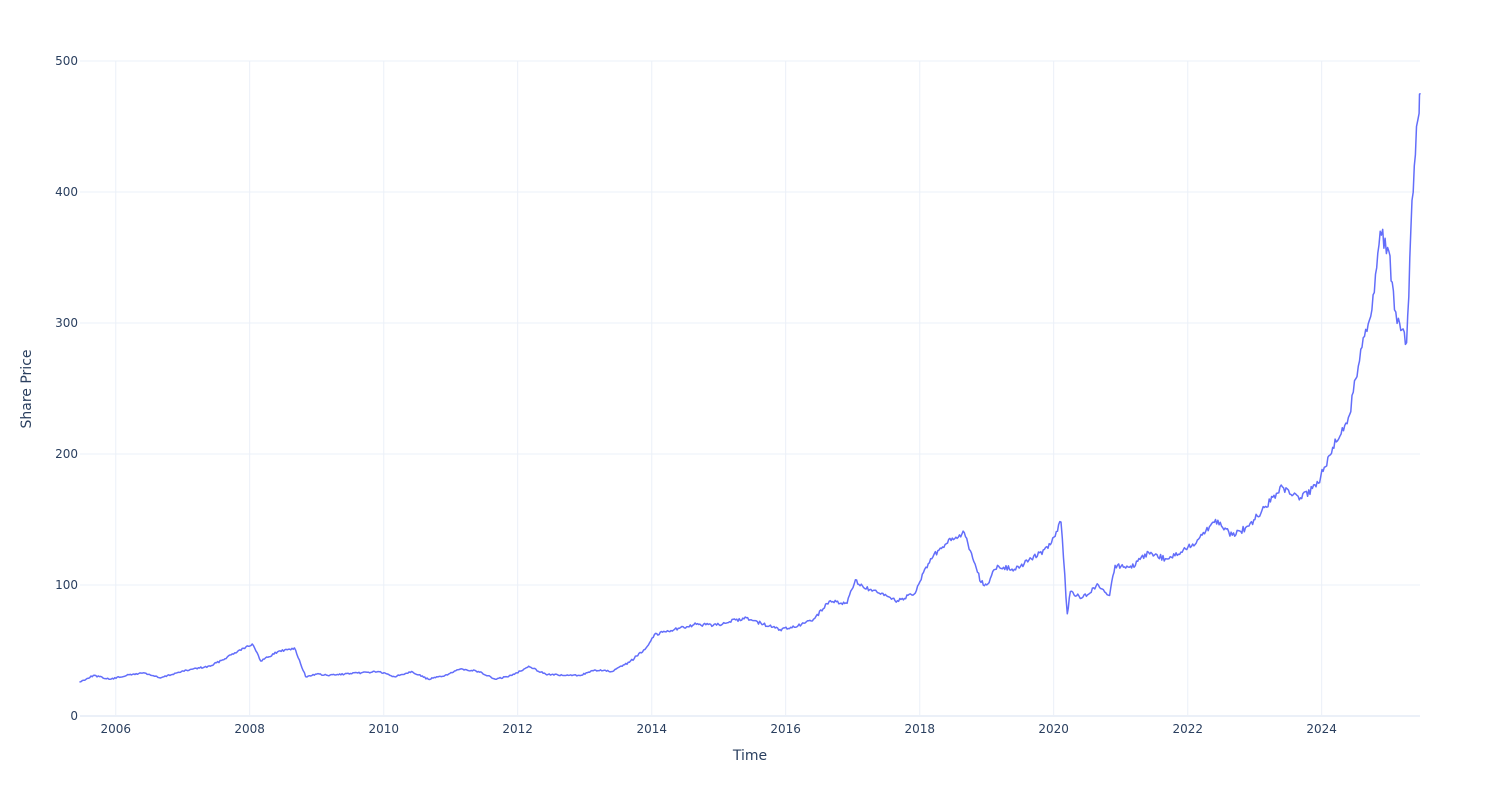  Describe the element at coordinates (66, 388) in the screenshot. I see `y-axis-ticks: 0 100 200 300 400 500` at that location.